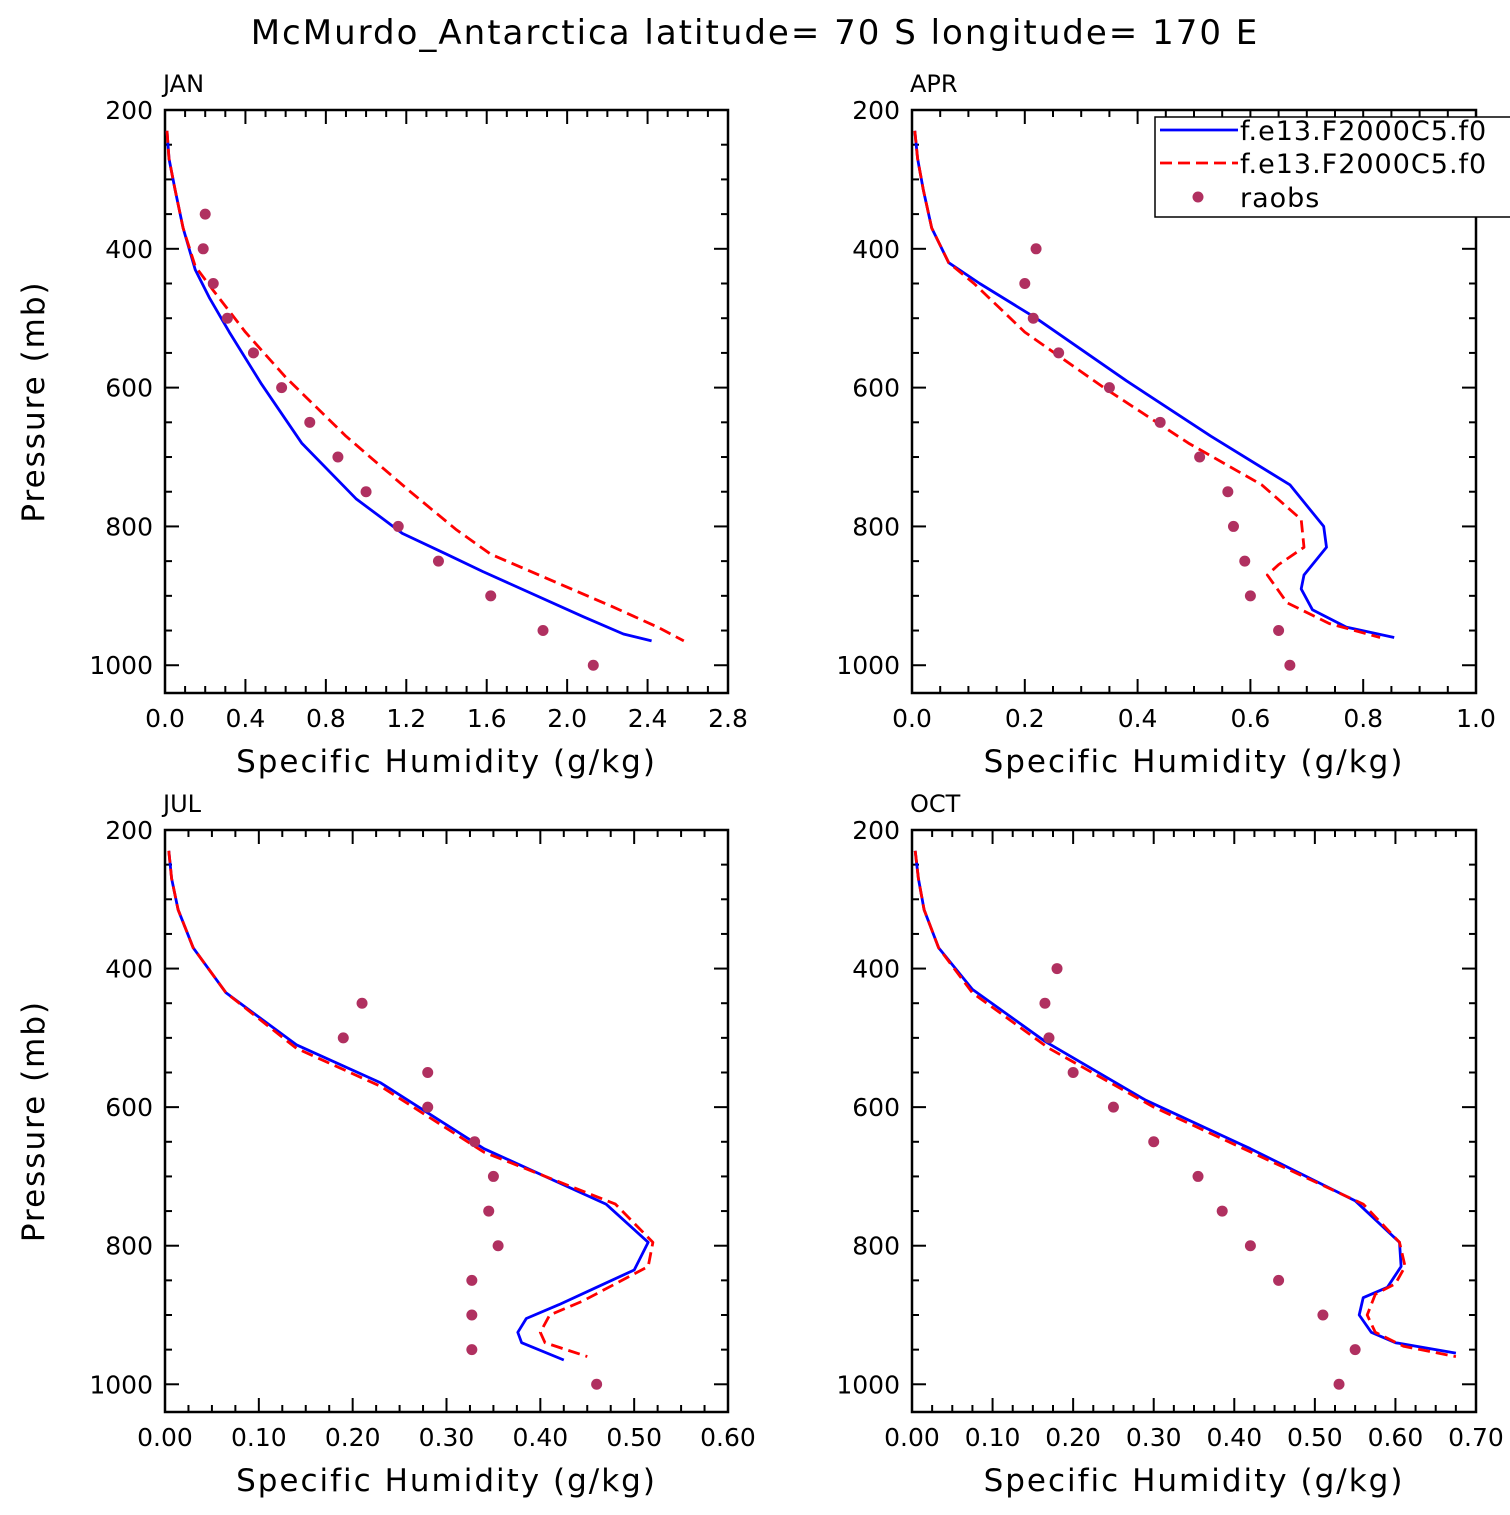 The height and width of the screenshot is (1515, 1510). What do you see at coordinates (935, 804) in the screenshot?
I see `panel-label: OCT` at bounding box center [935, 804].